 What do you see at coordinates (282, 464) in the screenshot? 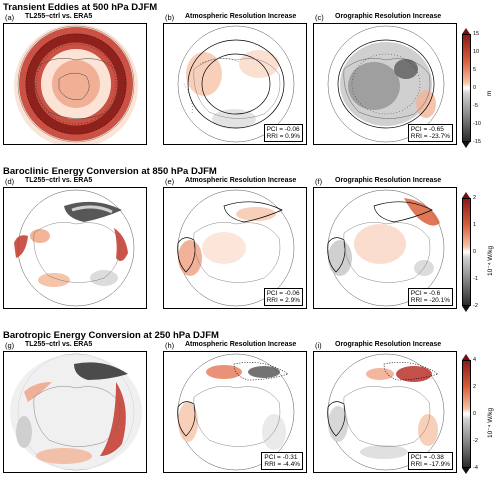
I see `rri-value: RRI = -4.4%` at bounding box center [282, 464].